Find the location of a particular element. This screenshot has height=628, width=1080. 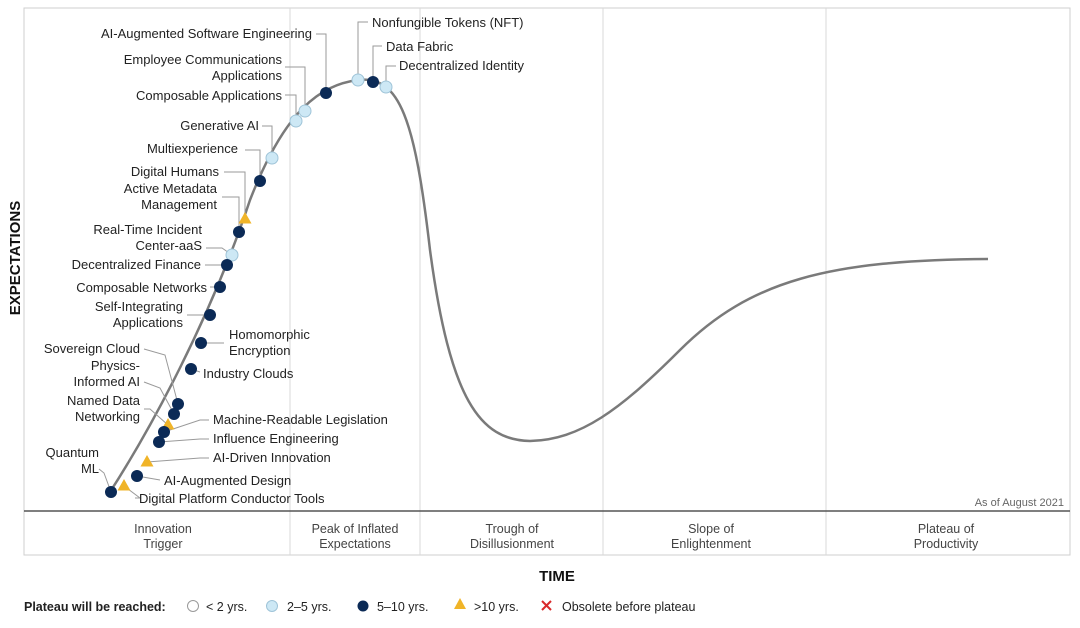

legend-marker-5to10 is located at coordinates (363, 606).